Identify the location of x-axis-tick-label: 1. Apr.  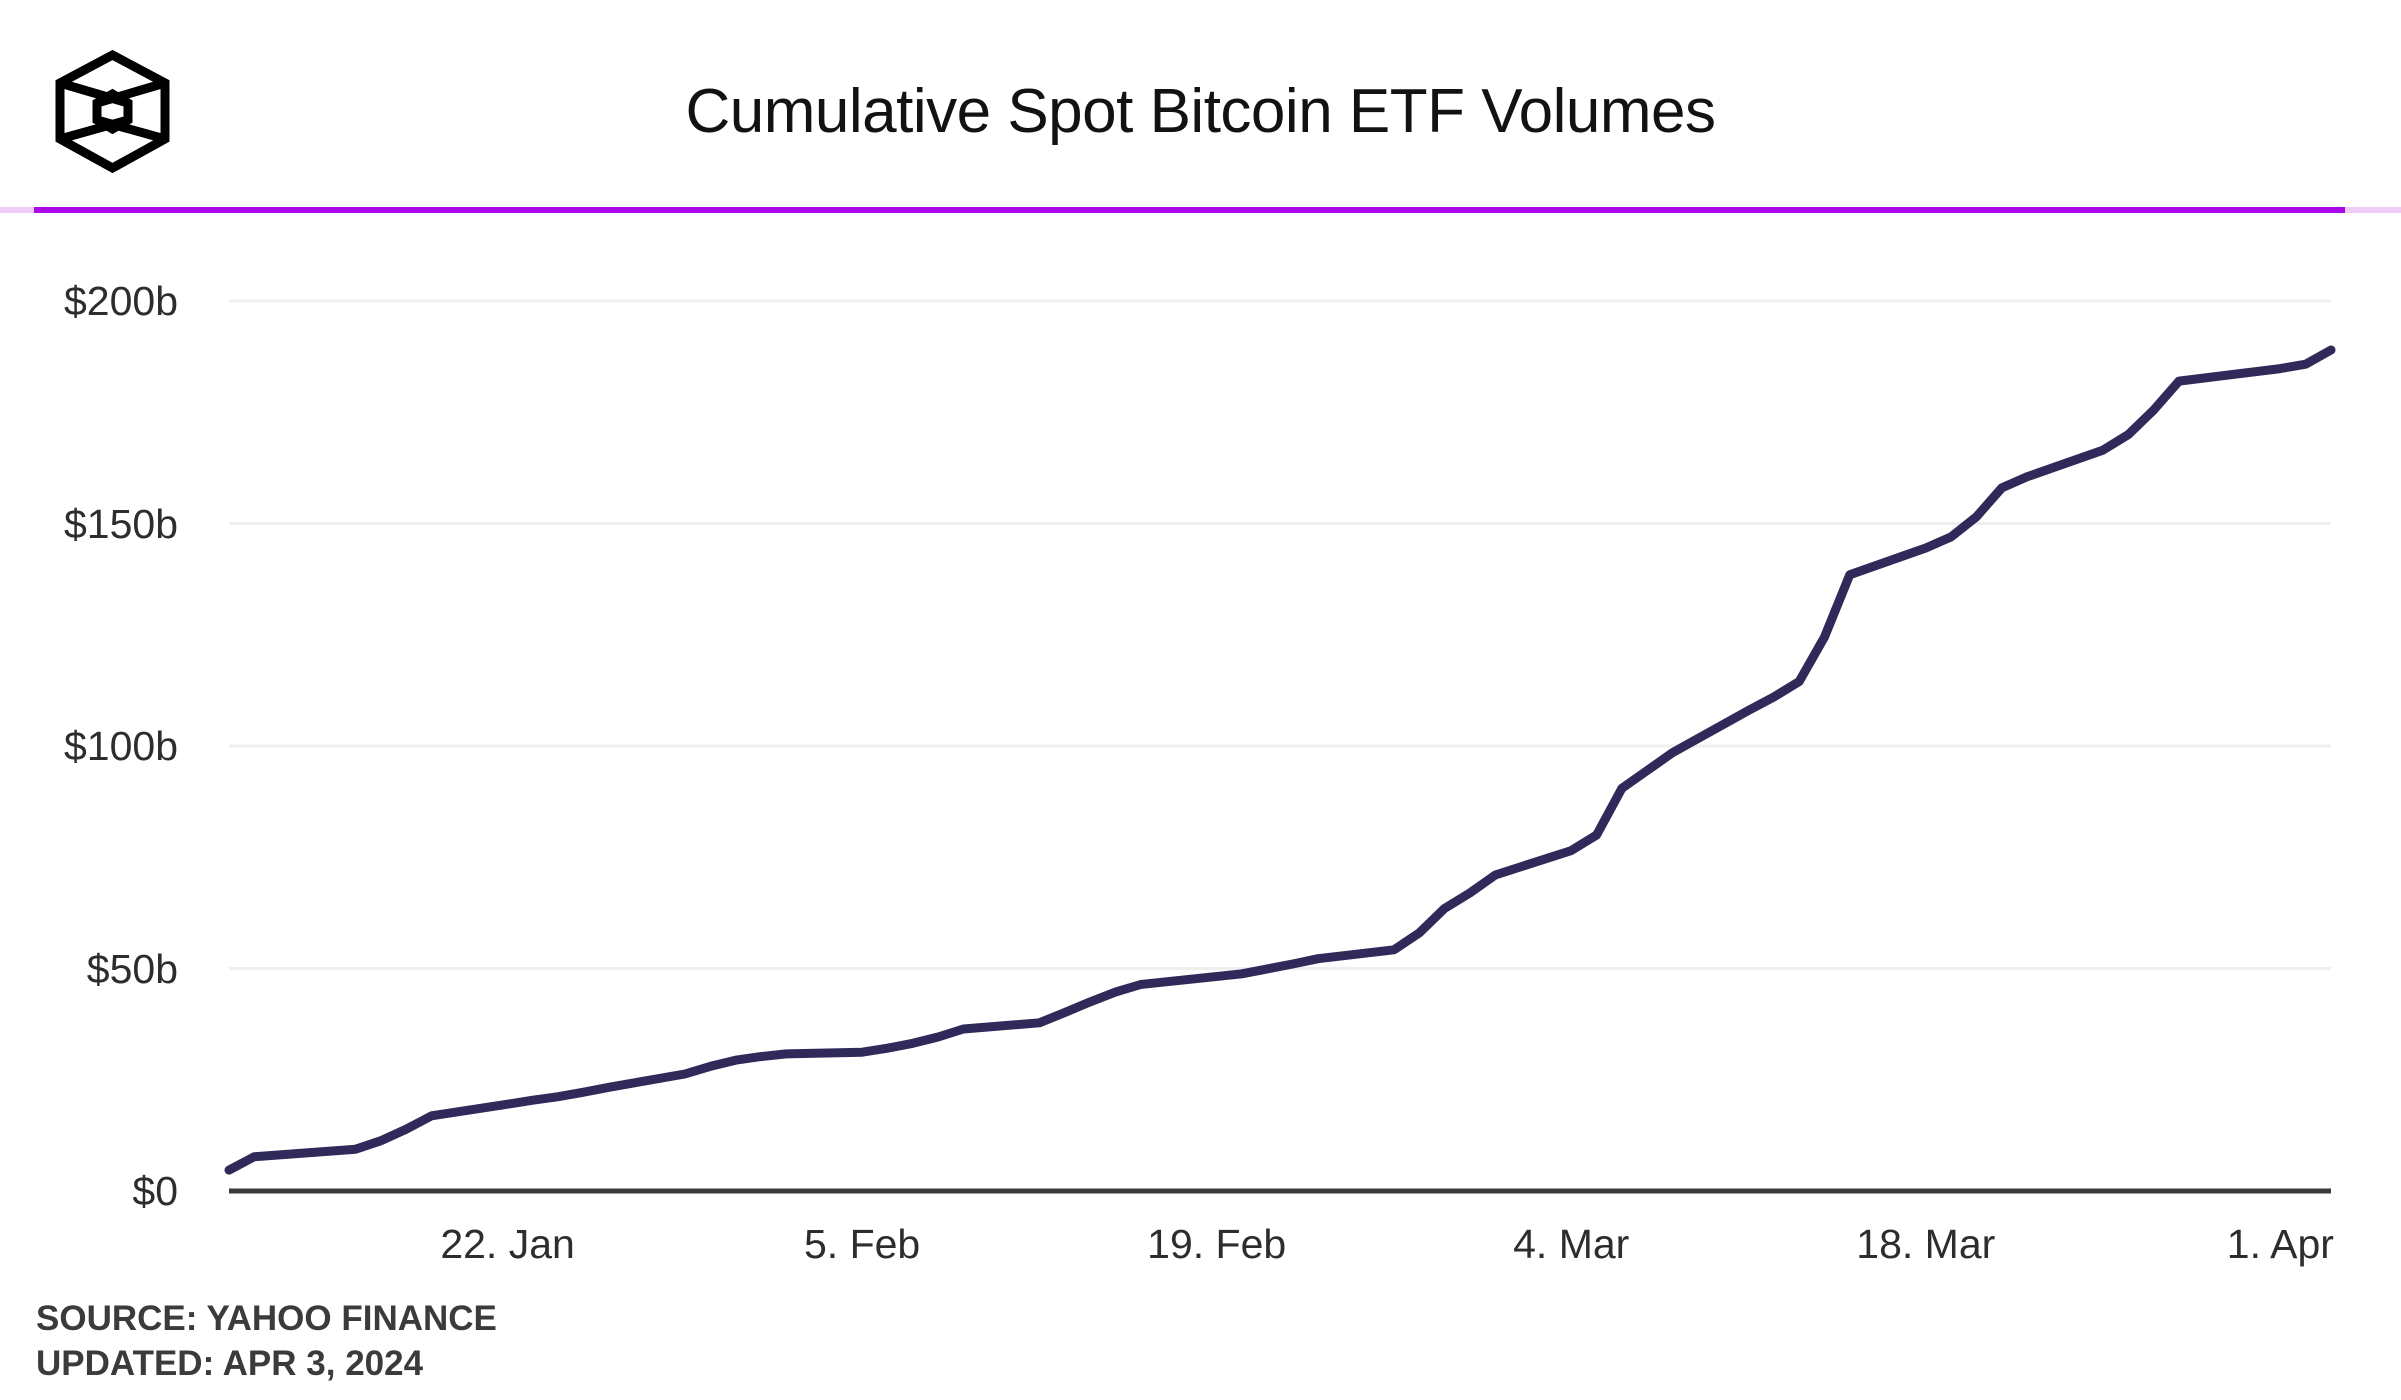
(2280, 1244).